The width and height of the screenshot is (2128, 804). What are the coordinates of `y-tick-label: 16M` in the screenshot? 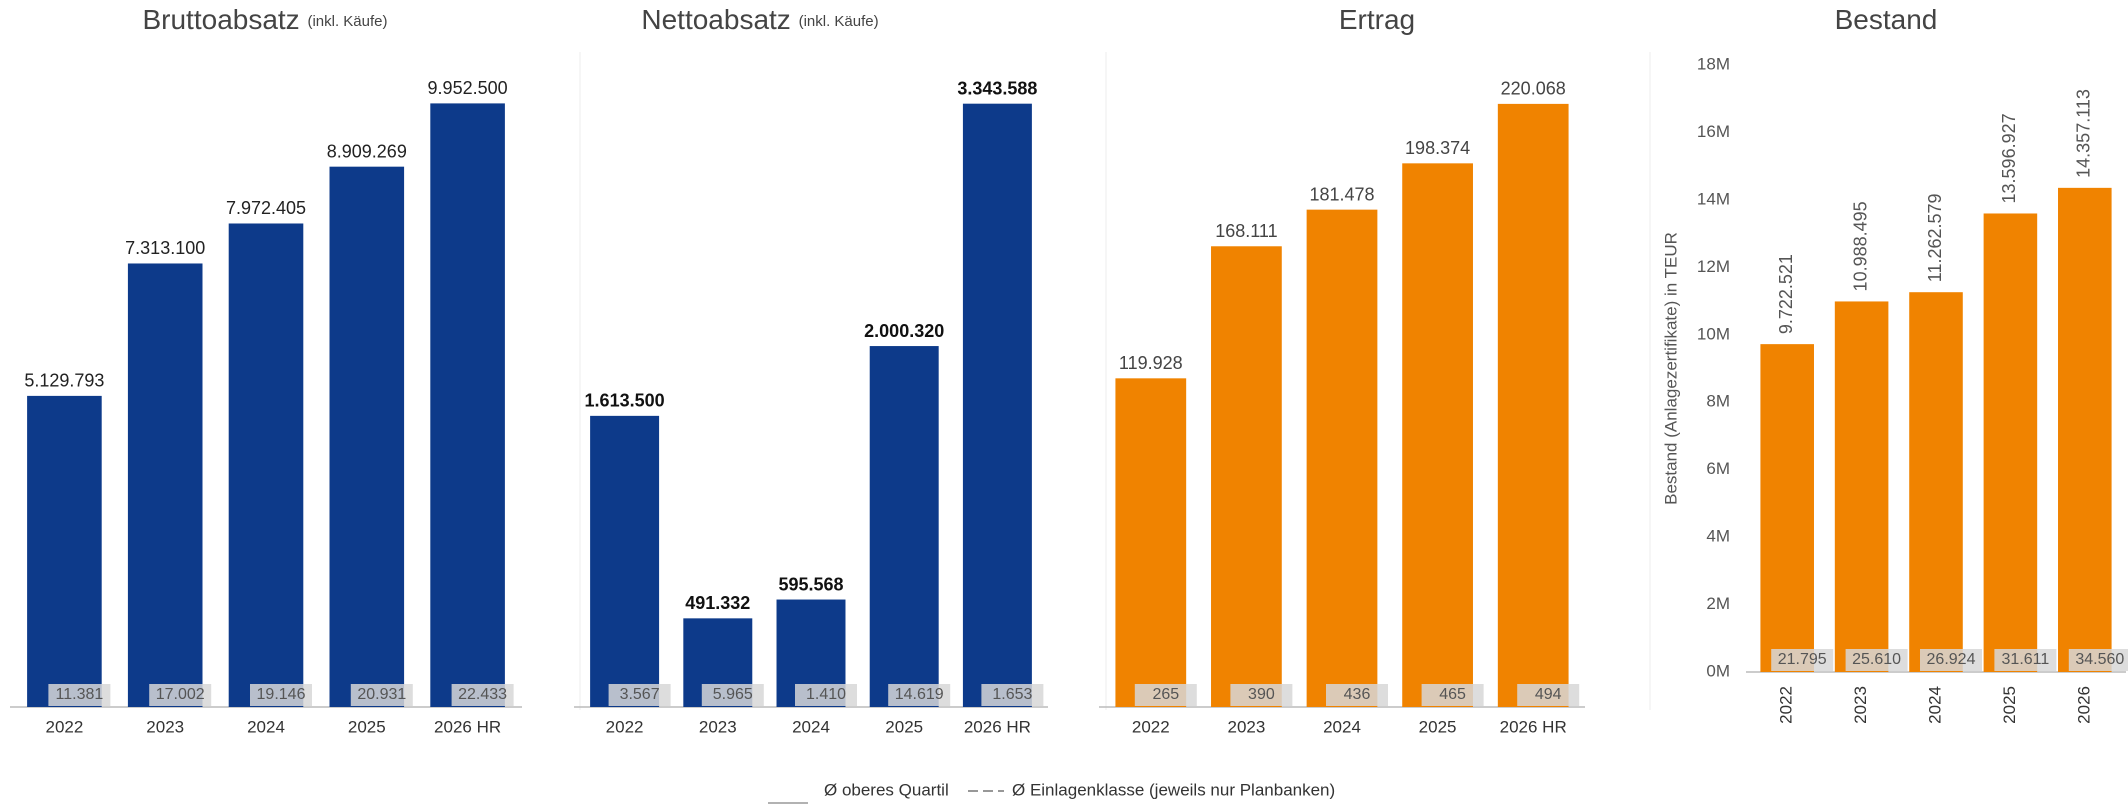 It's located at (1713, 131).